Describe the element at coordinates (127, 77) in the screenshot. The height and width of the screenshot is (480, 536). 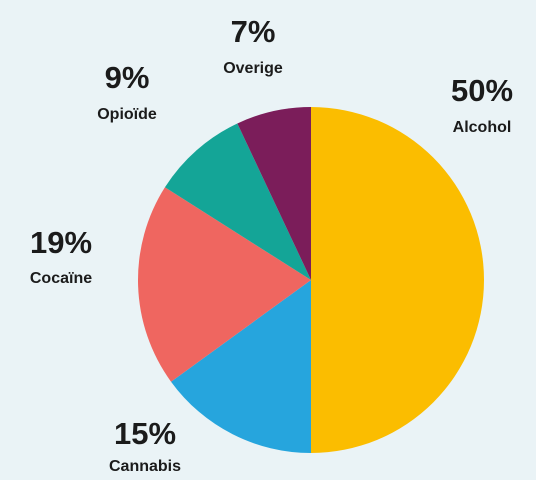
I see `slice-percent-opioide: 9%` at that location.